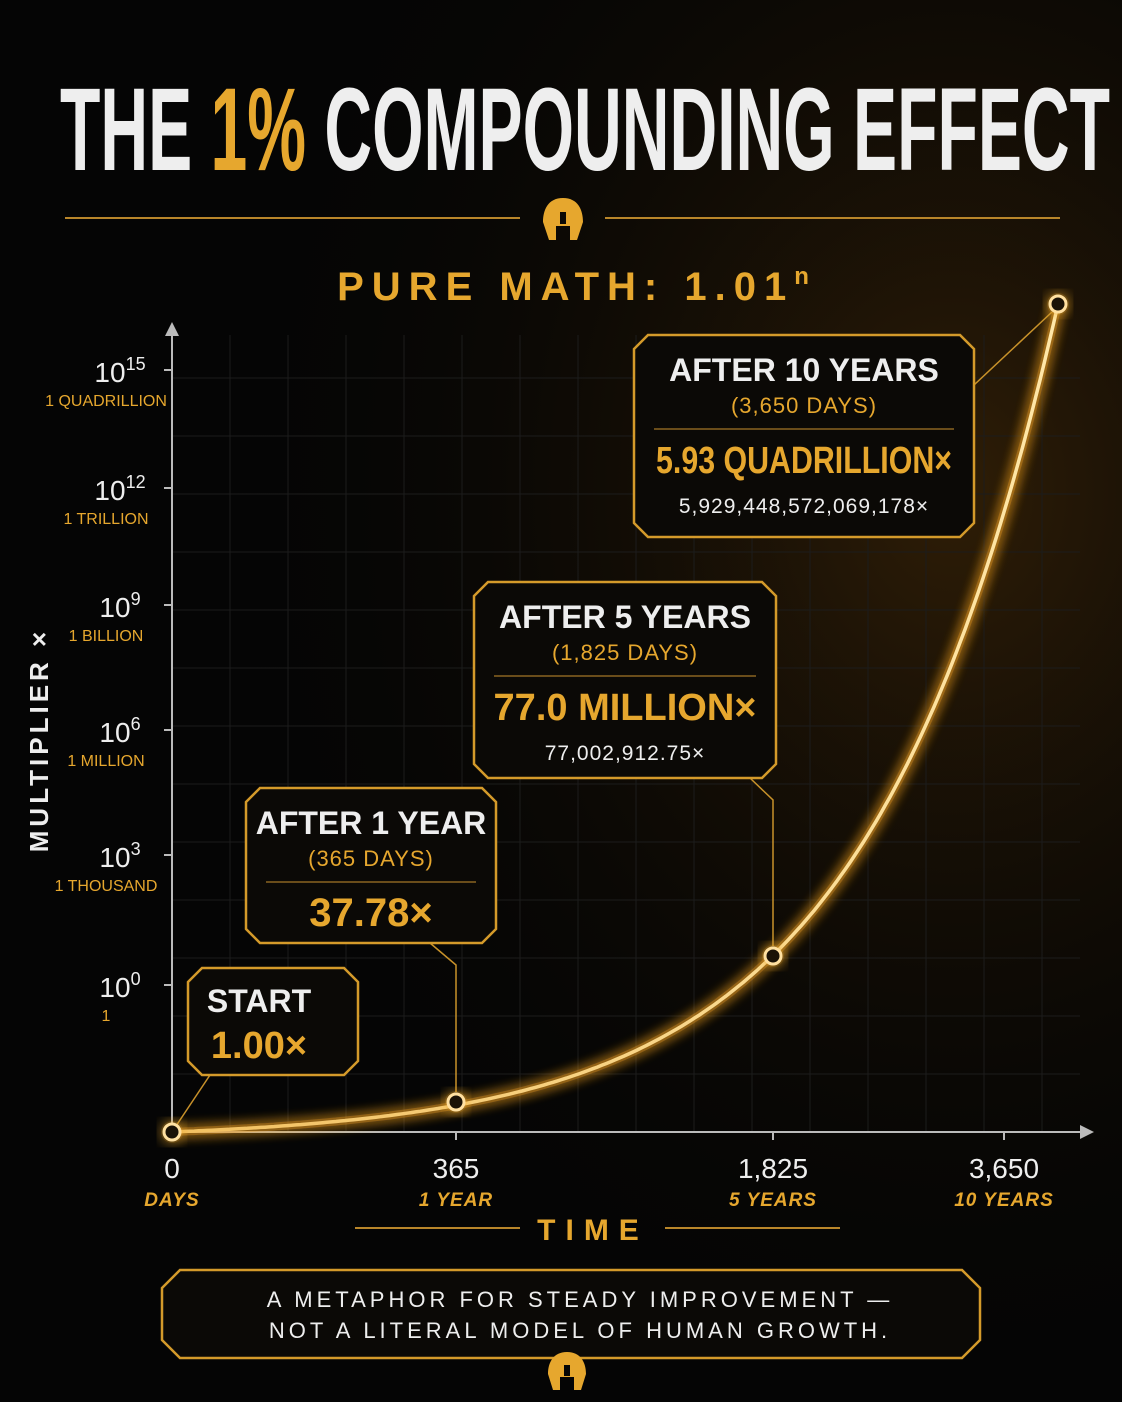 Image resolution: width=1122 pixels, height=1402 pixels. Describe the element at coordinates (371, 823) in the screenshot. I see `callout-heading: AFTER 1 YEAR` at that location.